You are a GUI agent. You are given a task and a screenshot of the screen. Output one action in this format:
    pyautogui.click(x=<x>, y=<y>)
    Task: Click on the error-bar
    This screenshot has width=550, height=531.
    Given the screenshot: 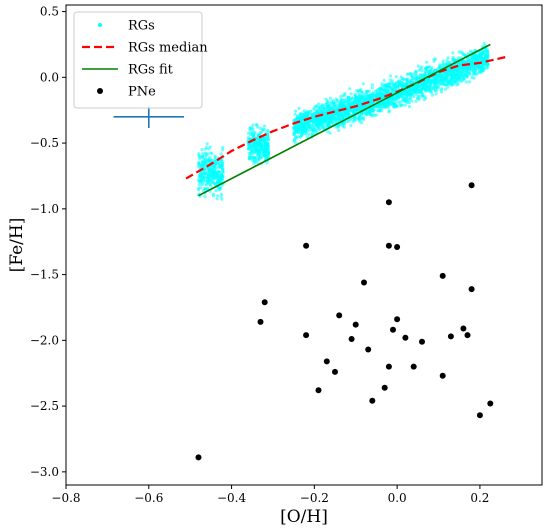 What is the action you would take?
    pyautogui.click(x=148, y=116)
    